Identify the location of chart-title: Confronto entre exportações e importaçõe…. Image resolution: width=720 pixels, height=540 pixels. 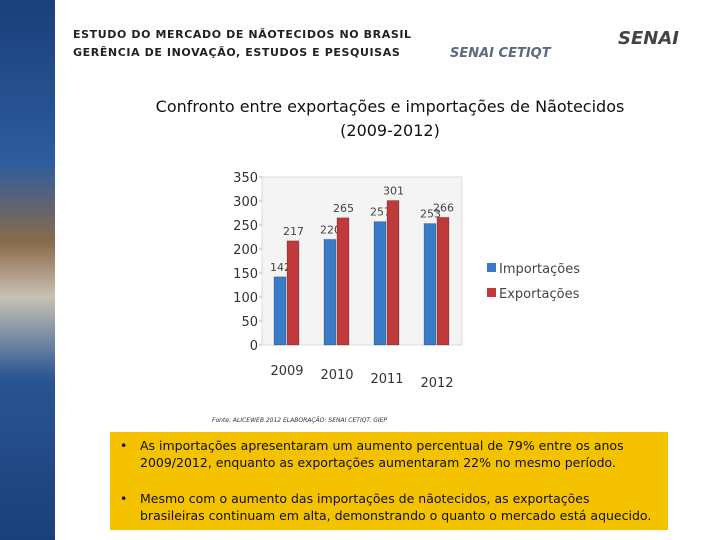
(390, 106).